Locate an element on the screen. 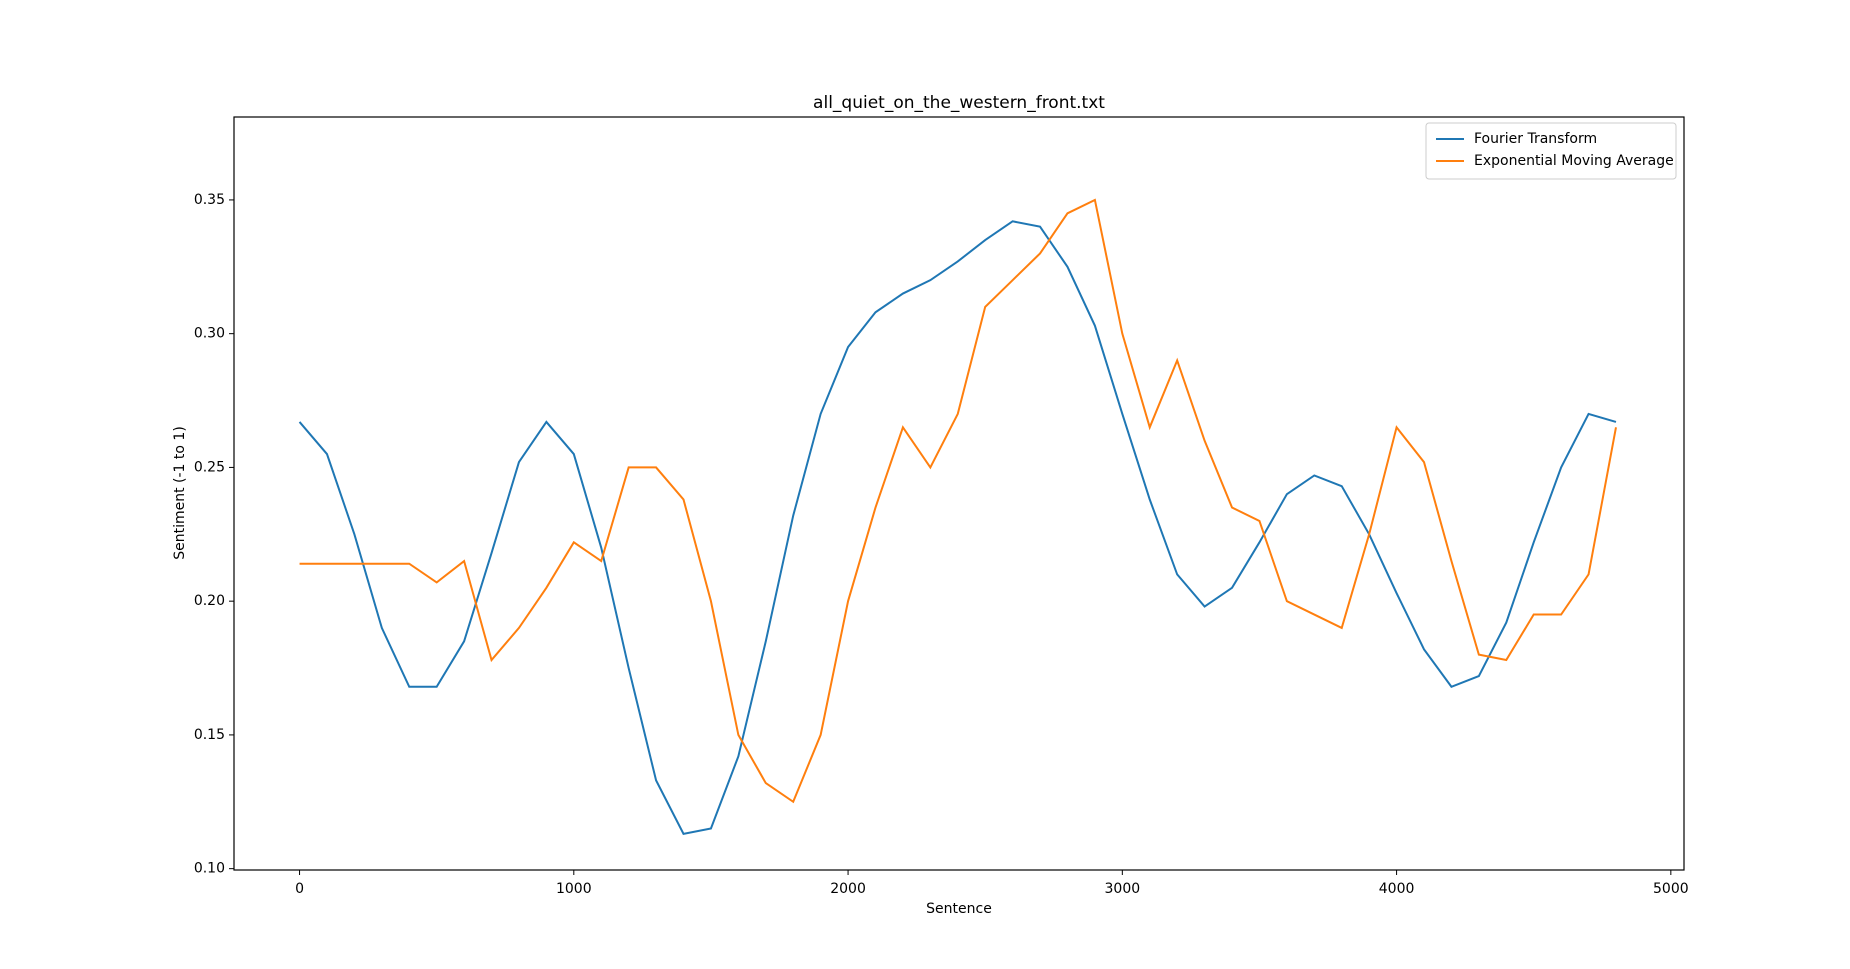 The width and height of the screenshot is (1850, 969). x-tick-label: 3000 is located at coordinates (1123, 889).